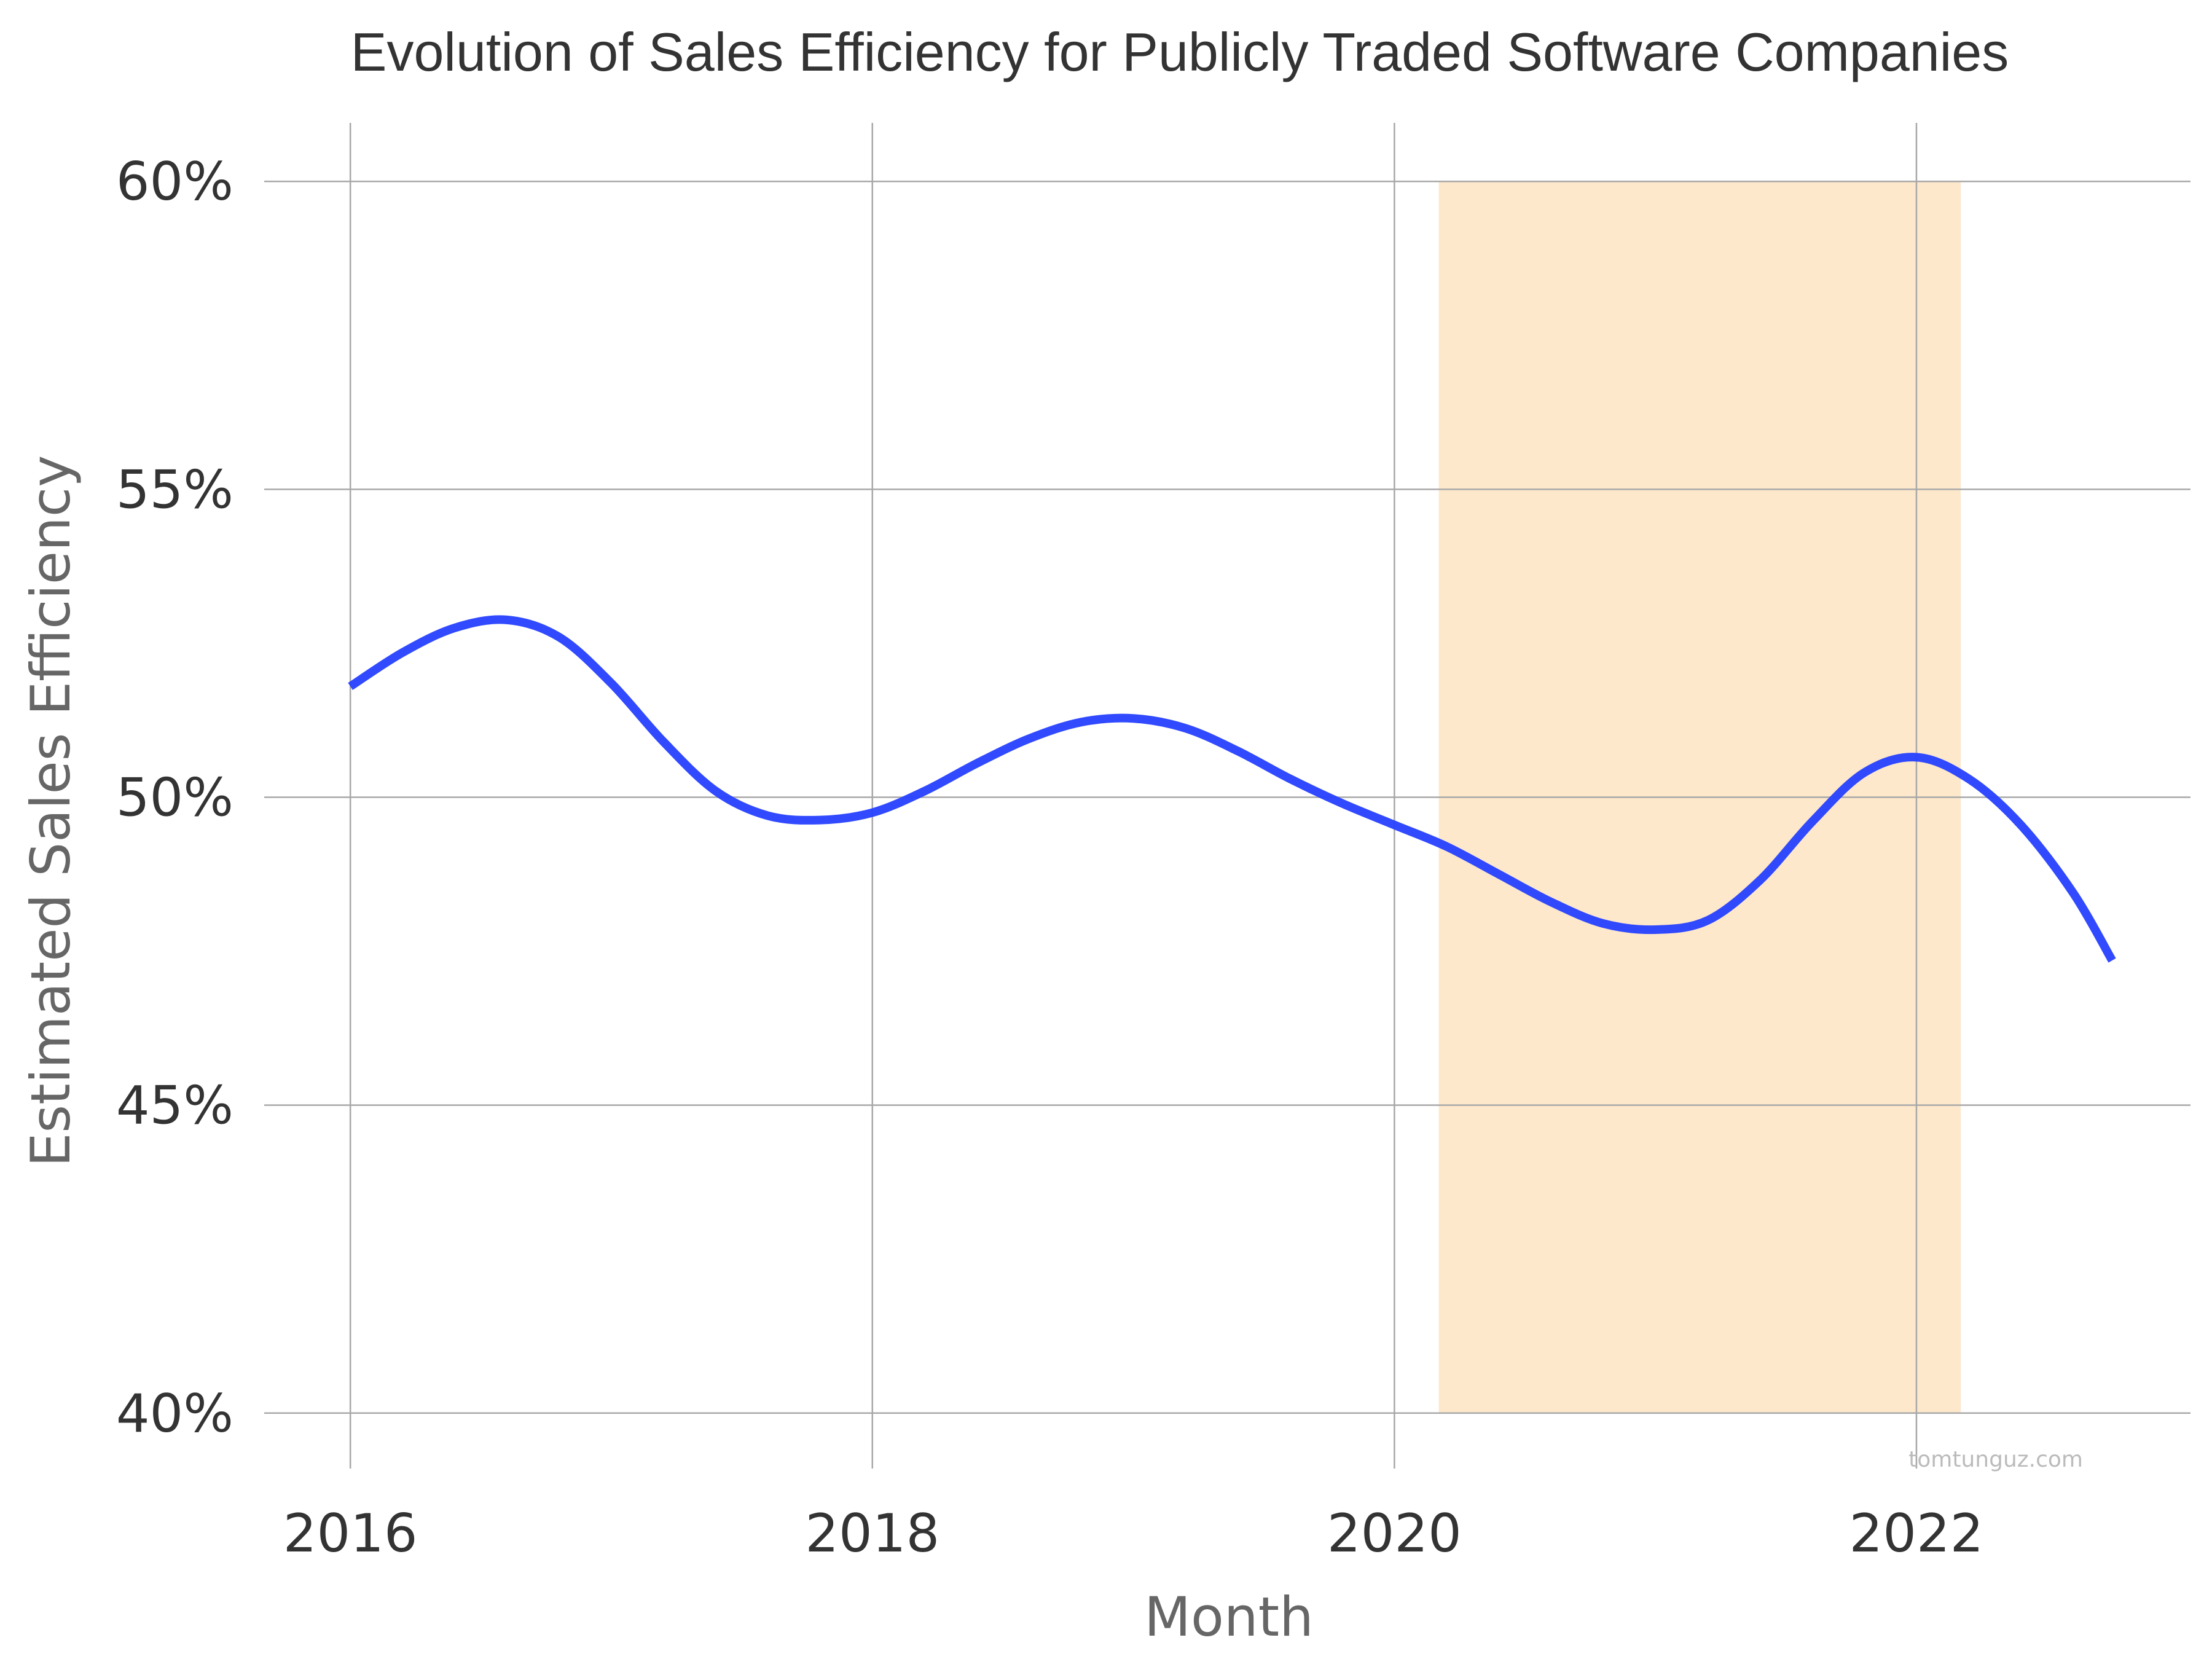 The width and height of the screenshot is (2212, 1659). Describe the element at coordinates (350, 1533) in the screenshot. I see `x-tick-label-2016: 2016` at that location.